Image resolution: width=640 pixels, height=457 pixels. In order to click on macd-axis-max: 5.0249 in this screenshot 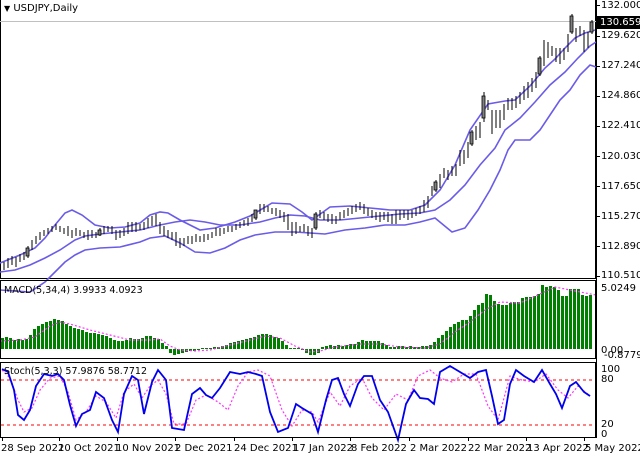, I will do `click(618, 288)`.